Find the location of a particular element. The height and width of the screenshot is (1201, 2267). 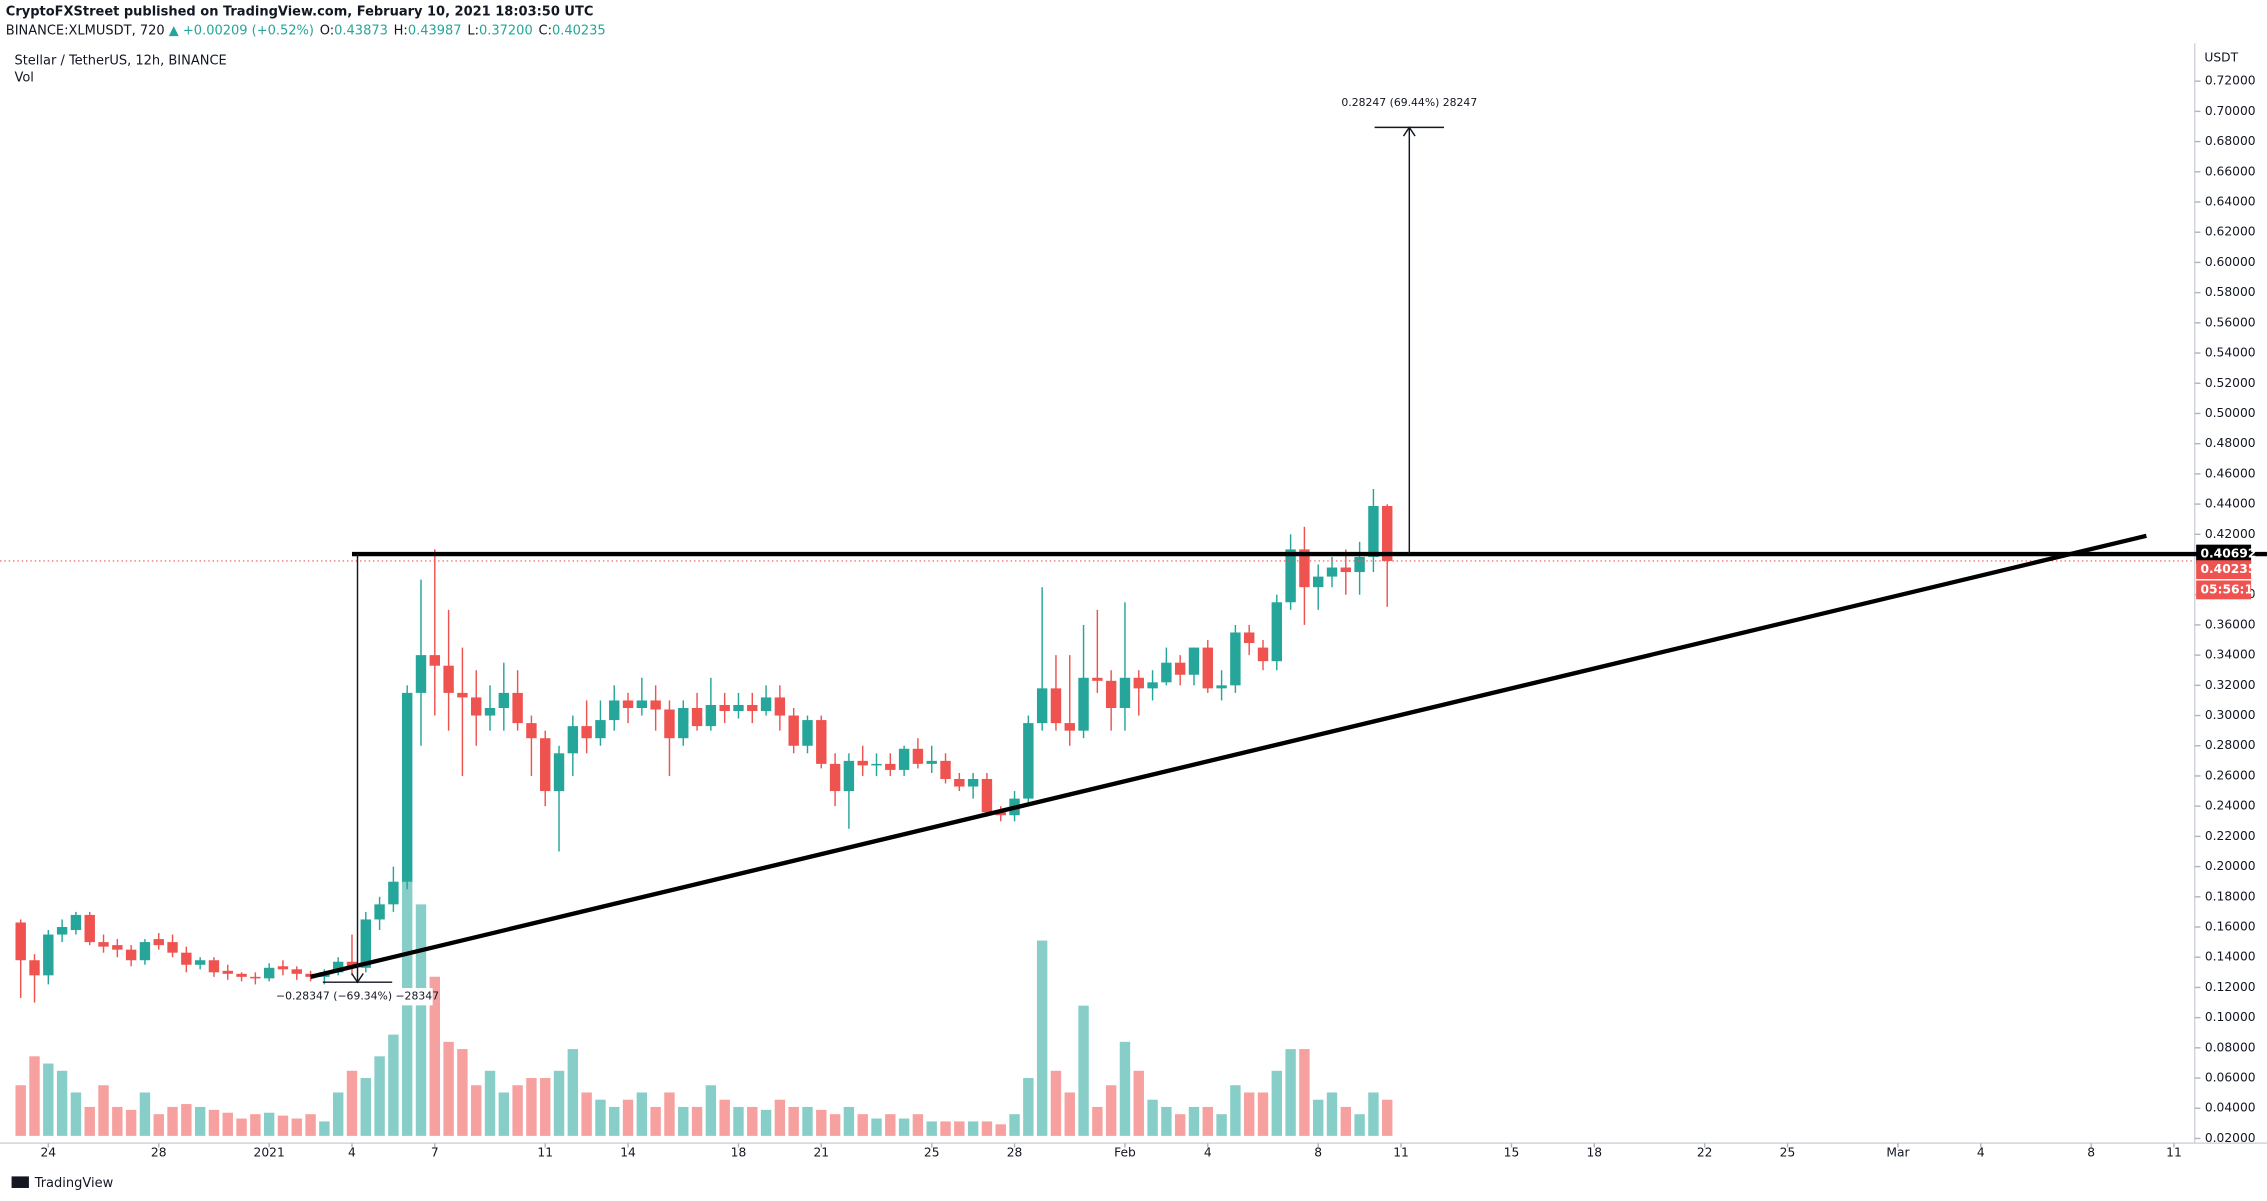

ohlc-value: 0.40235 is located at coordinates (579, 30).